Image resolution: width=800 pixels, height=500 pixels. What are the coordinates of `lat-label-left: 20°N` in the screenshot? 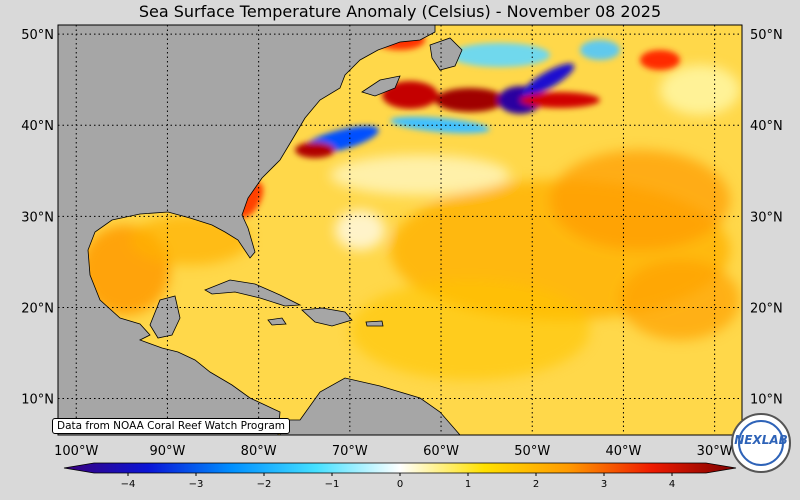 It's located at (37, 308).